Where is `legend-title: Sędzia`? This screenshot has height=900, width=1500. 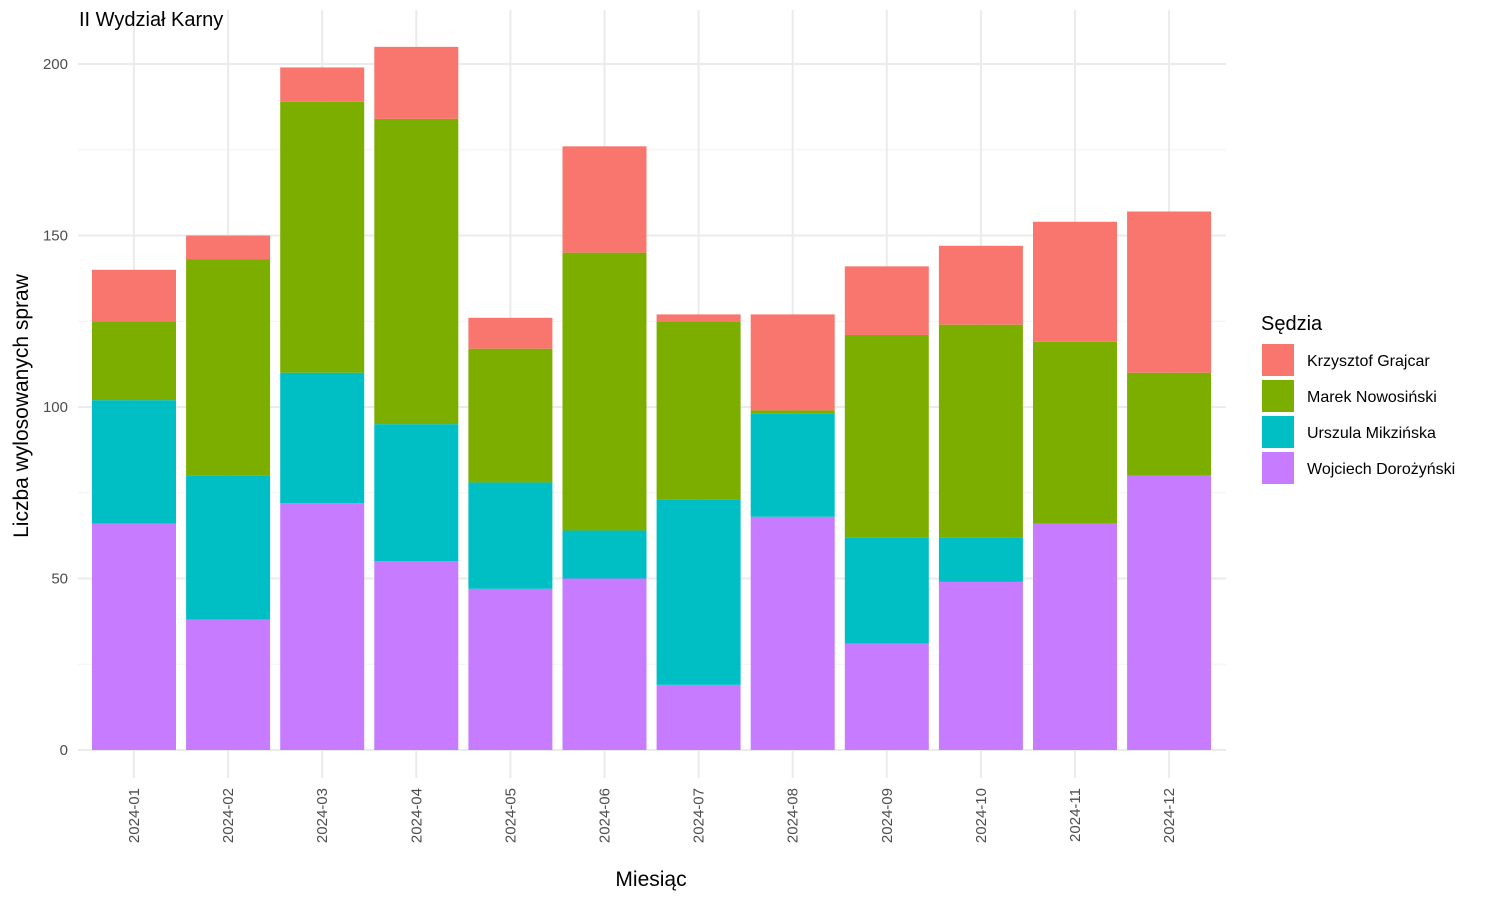 legend-title: Sędzia is located at coordinates (1292, 324).